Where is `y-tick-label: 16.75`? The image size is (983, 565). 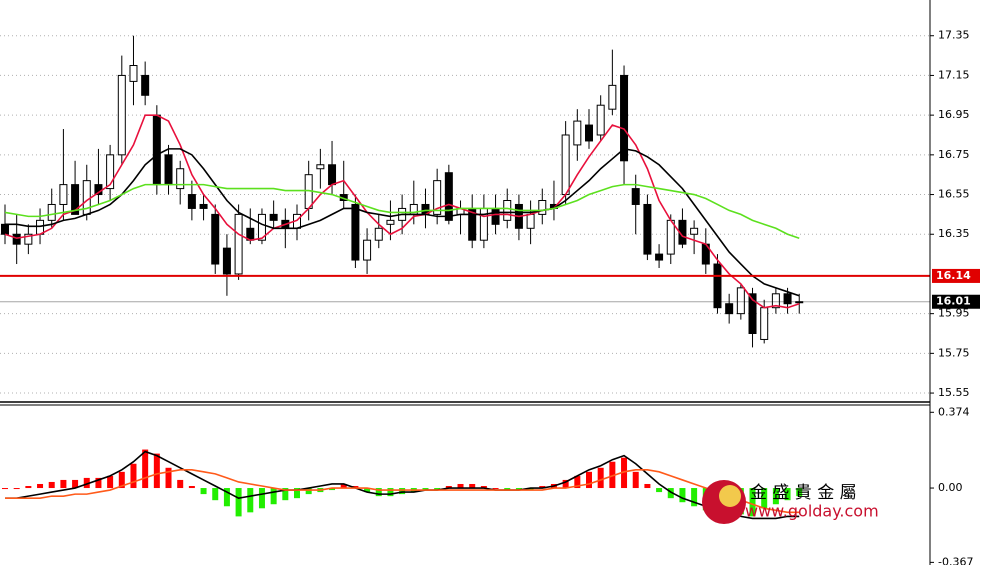 y-tick-label: 16.75 is located at coordinates (954, 154).